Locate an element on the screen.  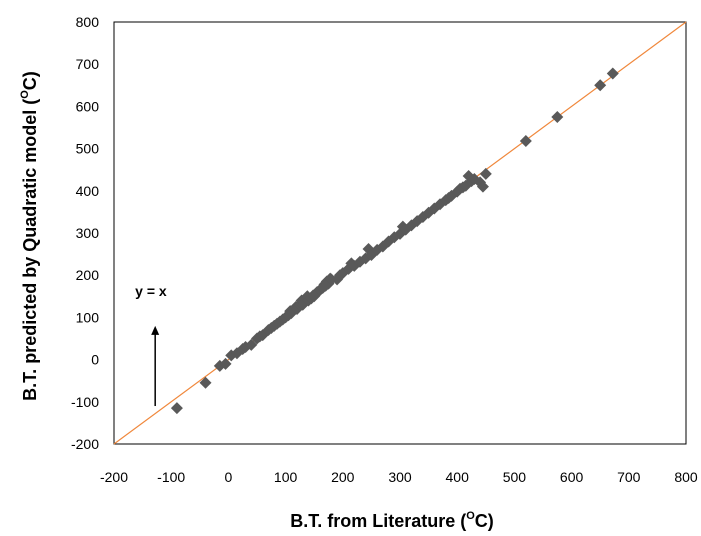
y-tick-label: 200 is located at coordinates (88, 275).